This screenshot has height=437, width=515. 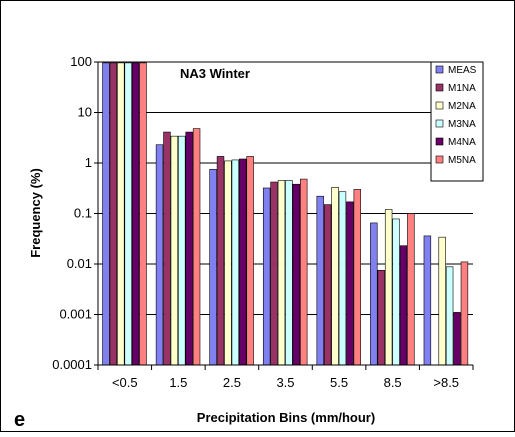 What do you see at coordinates (439, 123) in the screenshot?
I see `legend-swatch-m3na` at bounding box center [439, 123].